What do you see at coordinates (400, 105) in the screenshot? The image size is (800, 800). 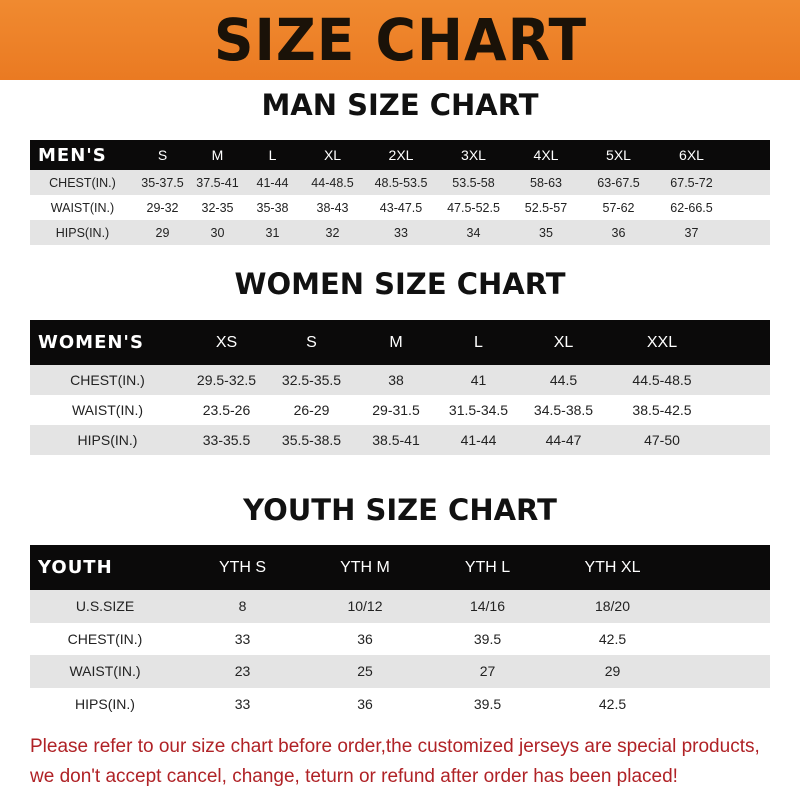 I see `men-section-title: MAN SIZE CHART` at bounding box center [400, 105].